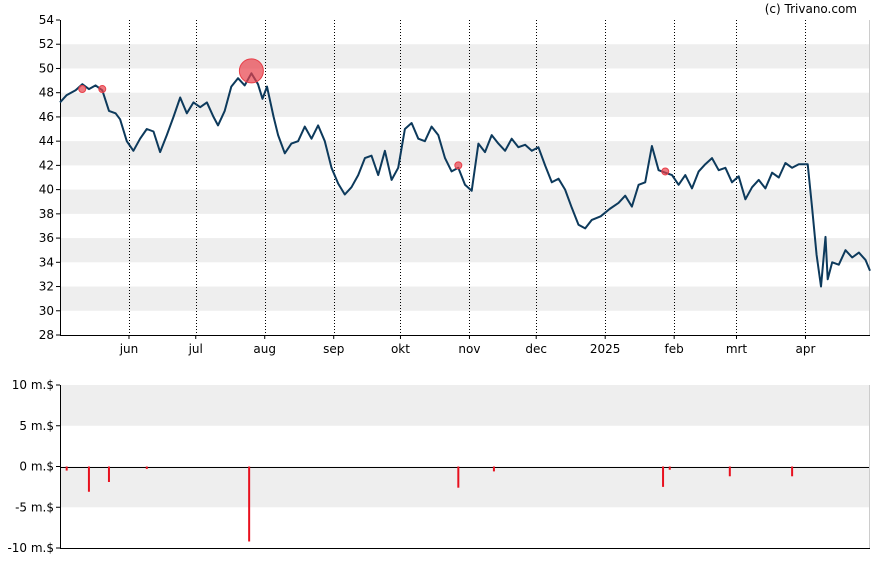 Image resolution: width=888 pixels, height=565 pixels. I want to click on price-y-tick-label: 38, so click(46, 214).